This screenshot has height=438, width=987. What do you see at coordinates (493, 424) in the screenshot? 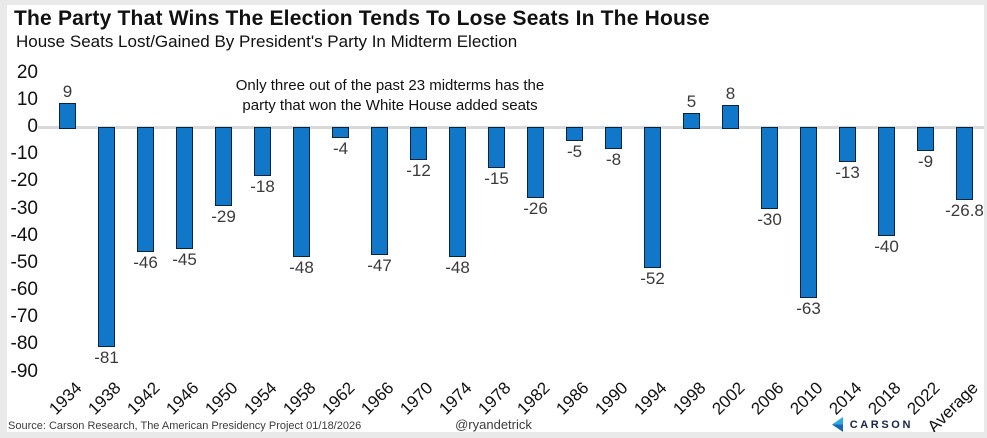
I see `author-handle: @ryandetrick` at bounding box center [493, 424].